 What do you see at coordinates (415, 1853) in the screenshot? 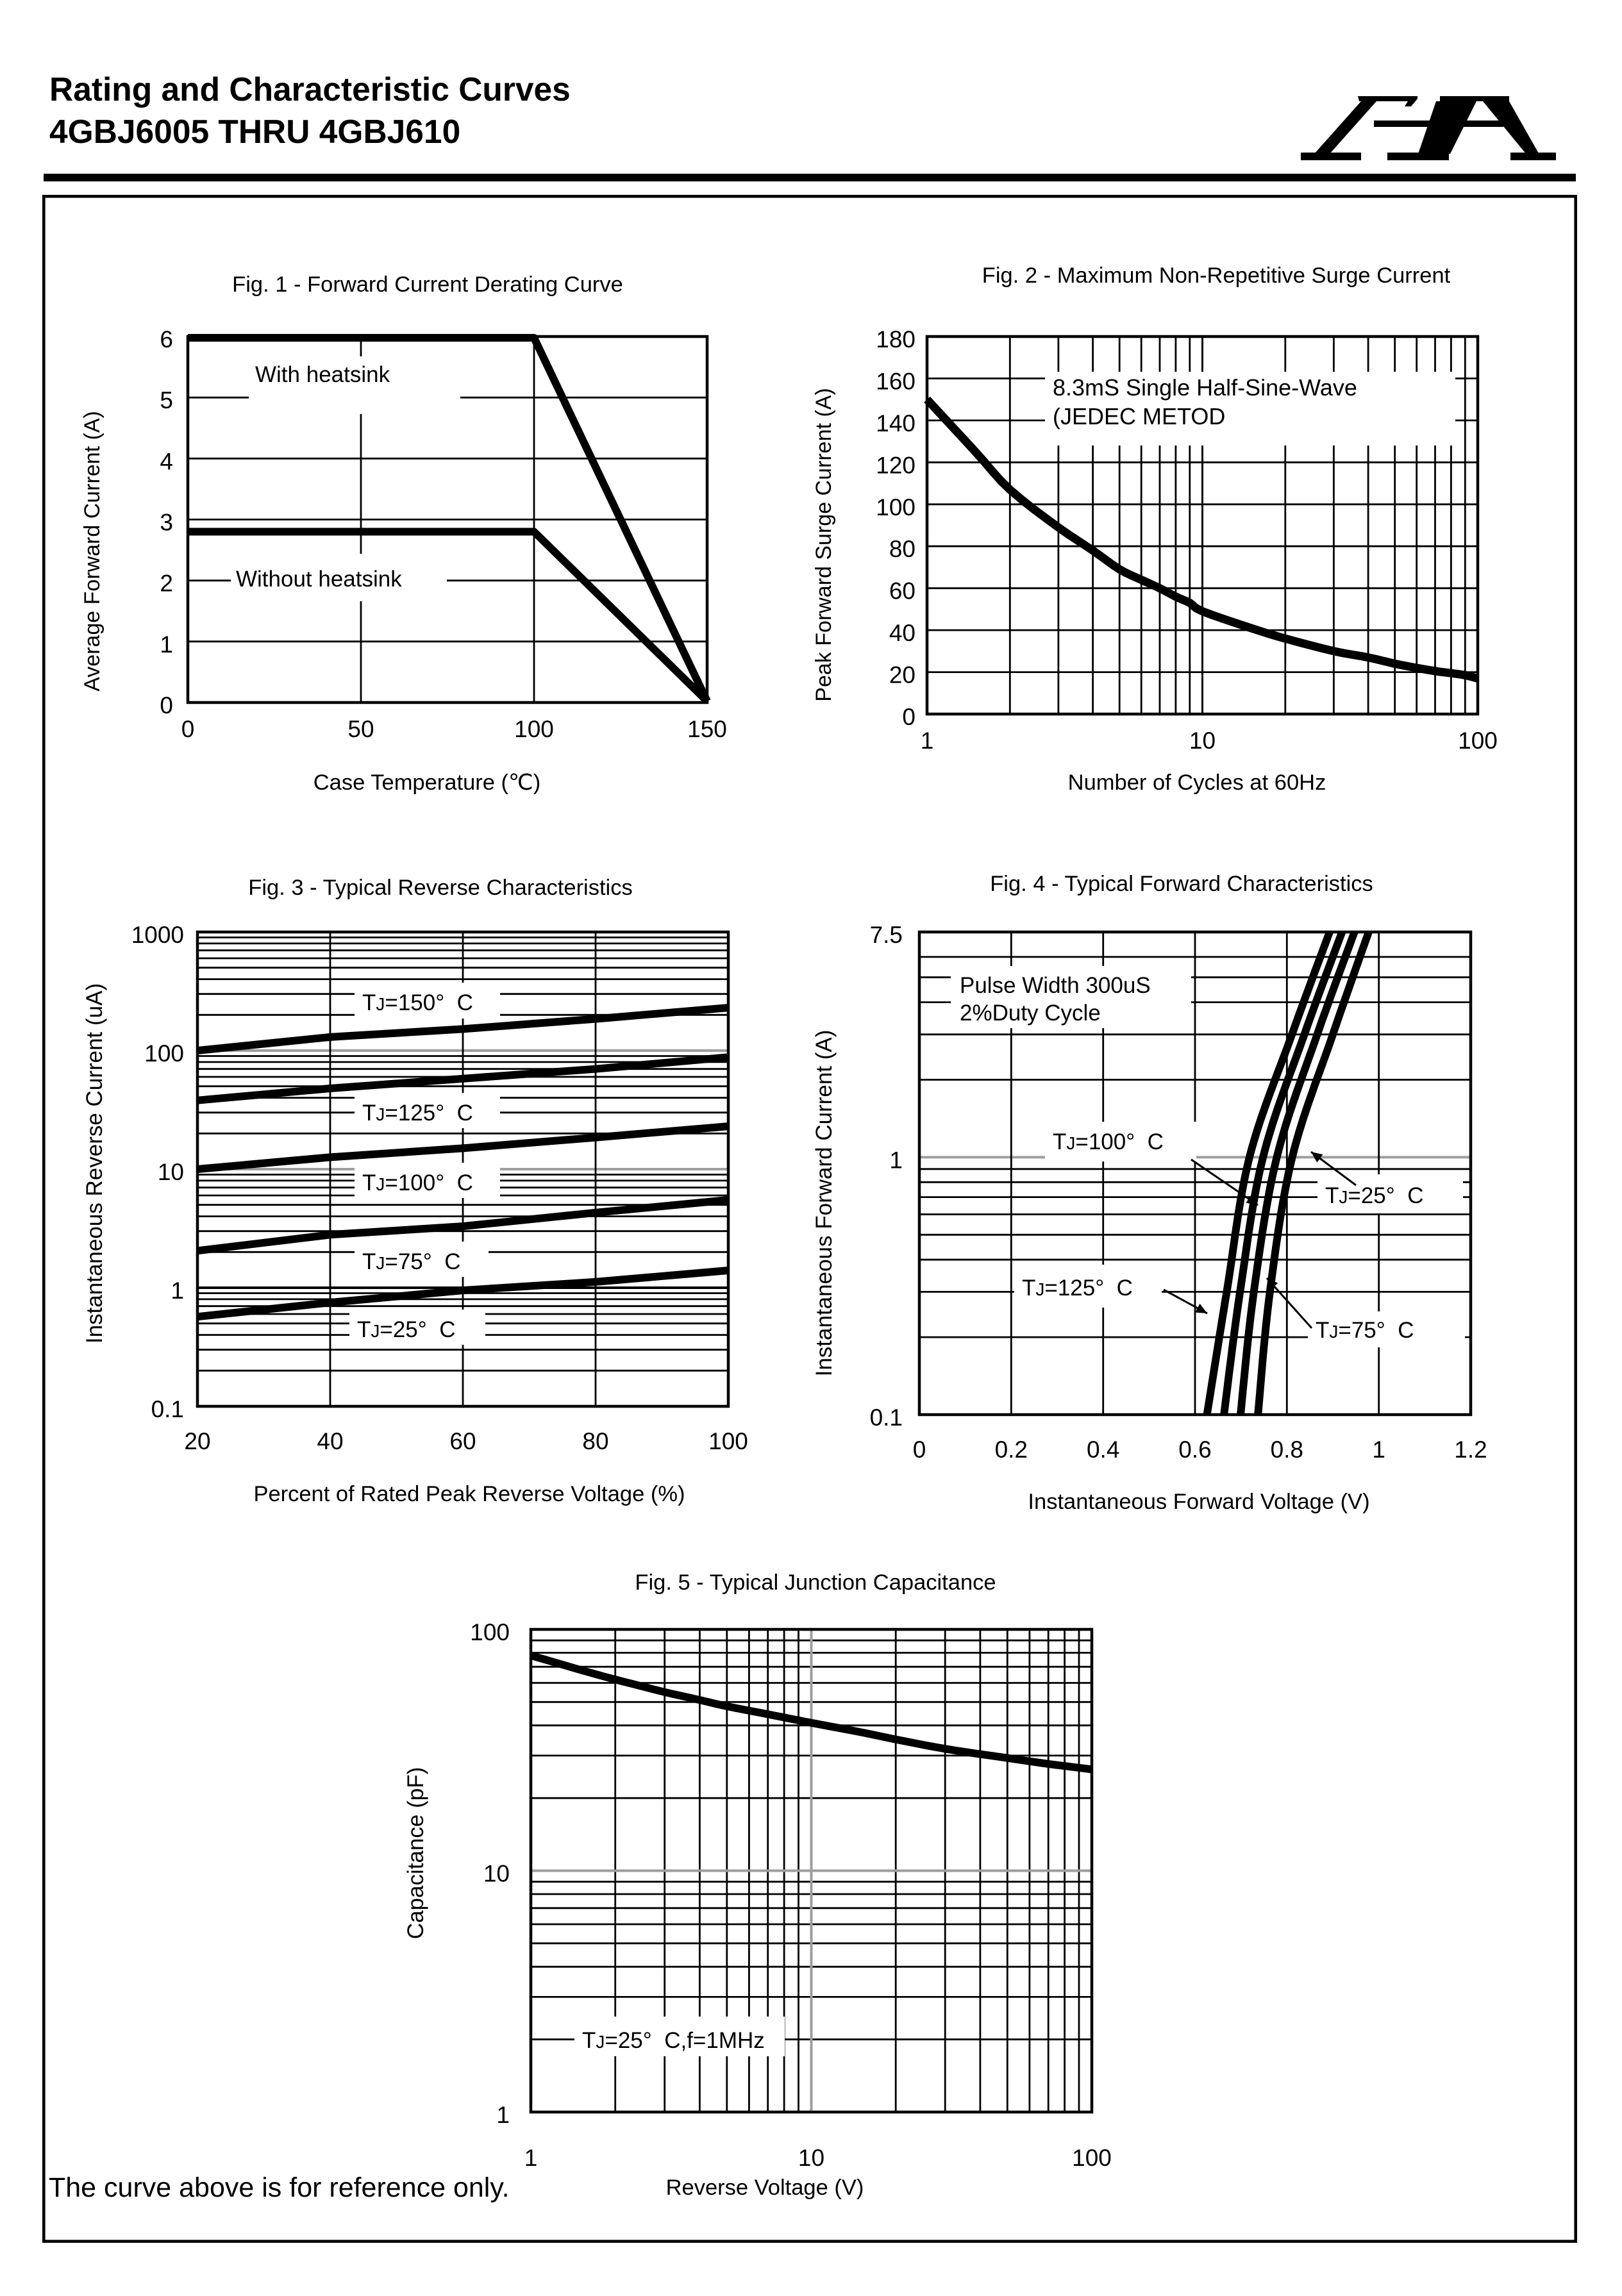
I see `svg-text: Capacitance (pF)` at bounding box center [415, 1853].